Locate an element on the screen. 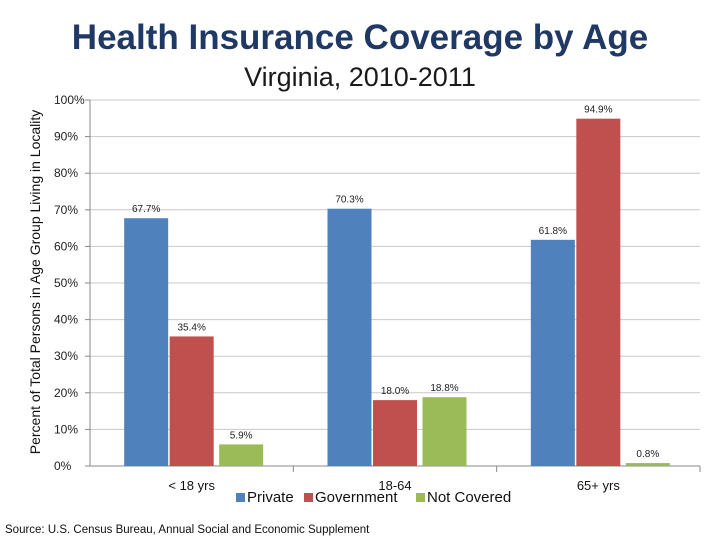 The height and width of the screenshot is (540, 720). legend: Private Government Not Covered is located at coordinates (373, 497).